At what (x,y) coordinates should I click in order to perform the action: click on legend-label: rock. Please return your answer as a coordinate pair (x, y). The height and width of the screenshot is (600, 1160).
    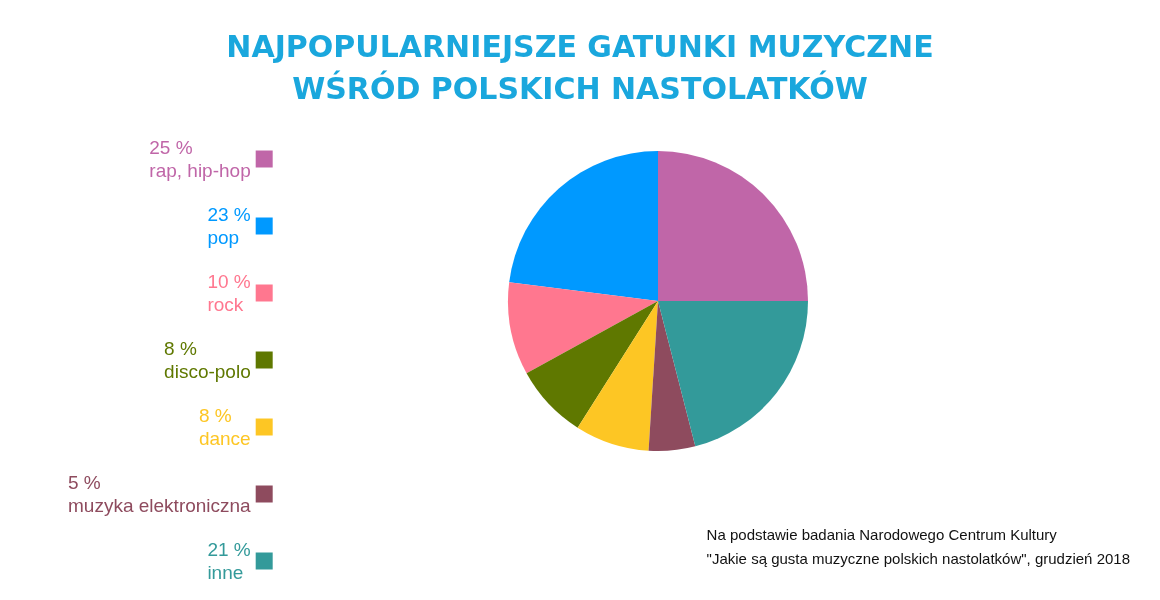
    Looking at the image, I should click on (225, 304).